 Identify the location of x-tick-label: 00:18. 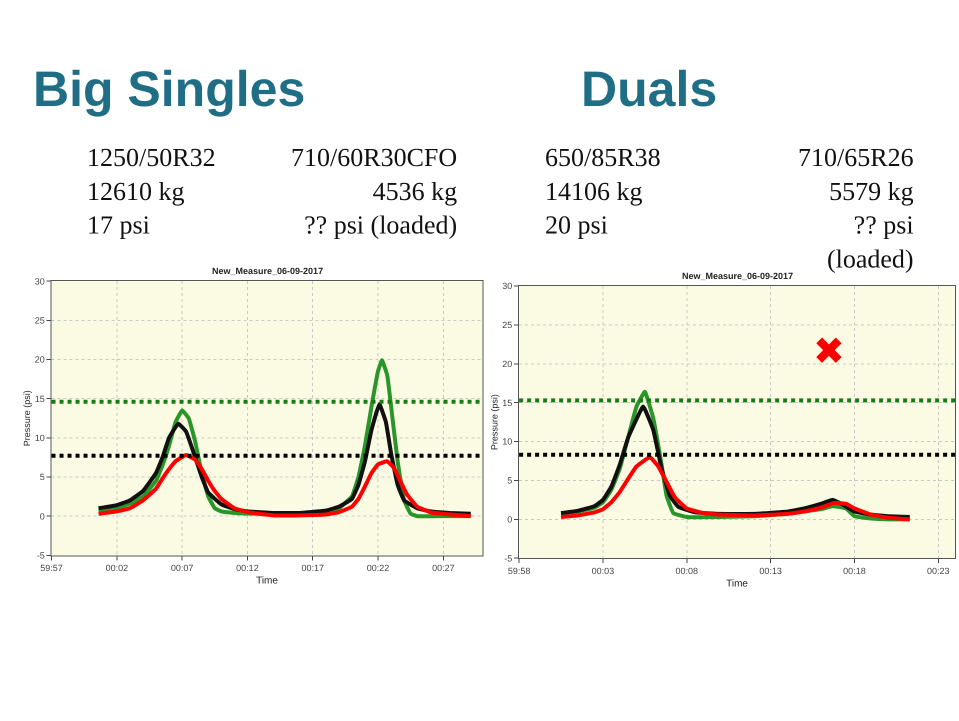
(854, 571).